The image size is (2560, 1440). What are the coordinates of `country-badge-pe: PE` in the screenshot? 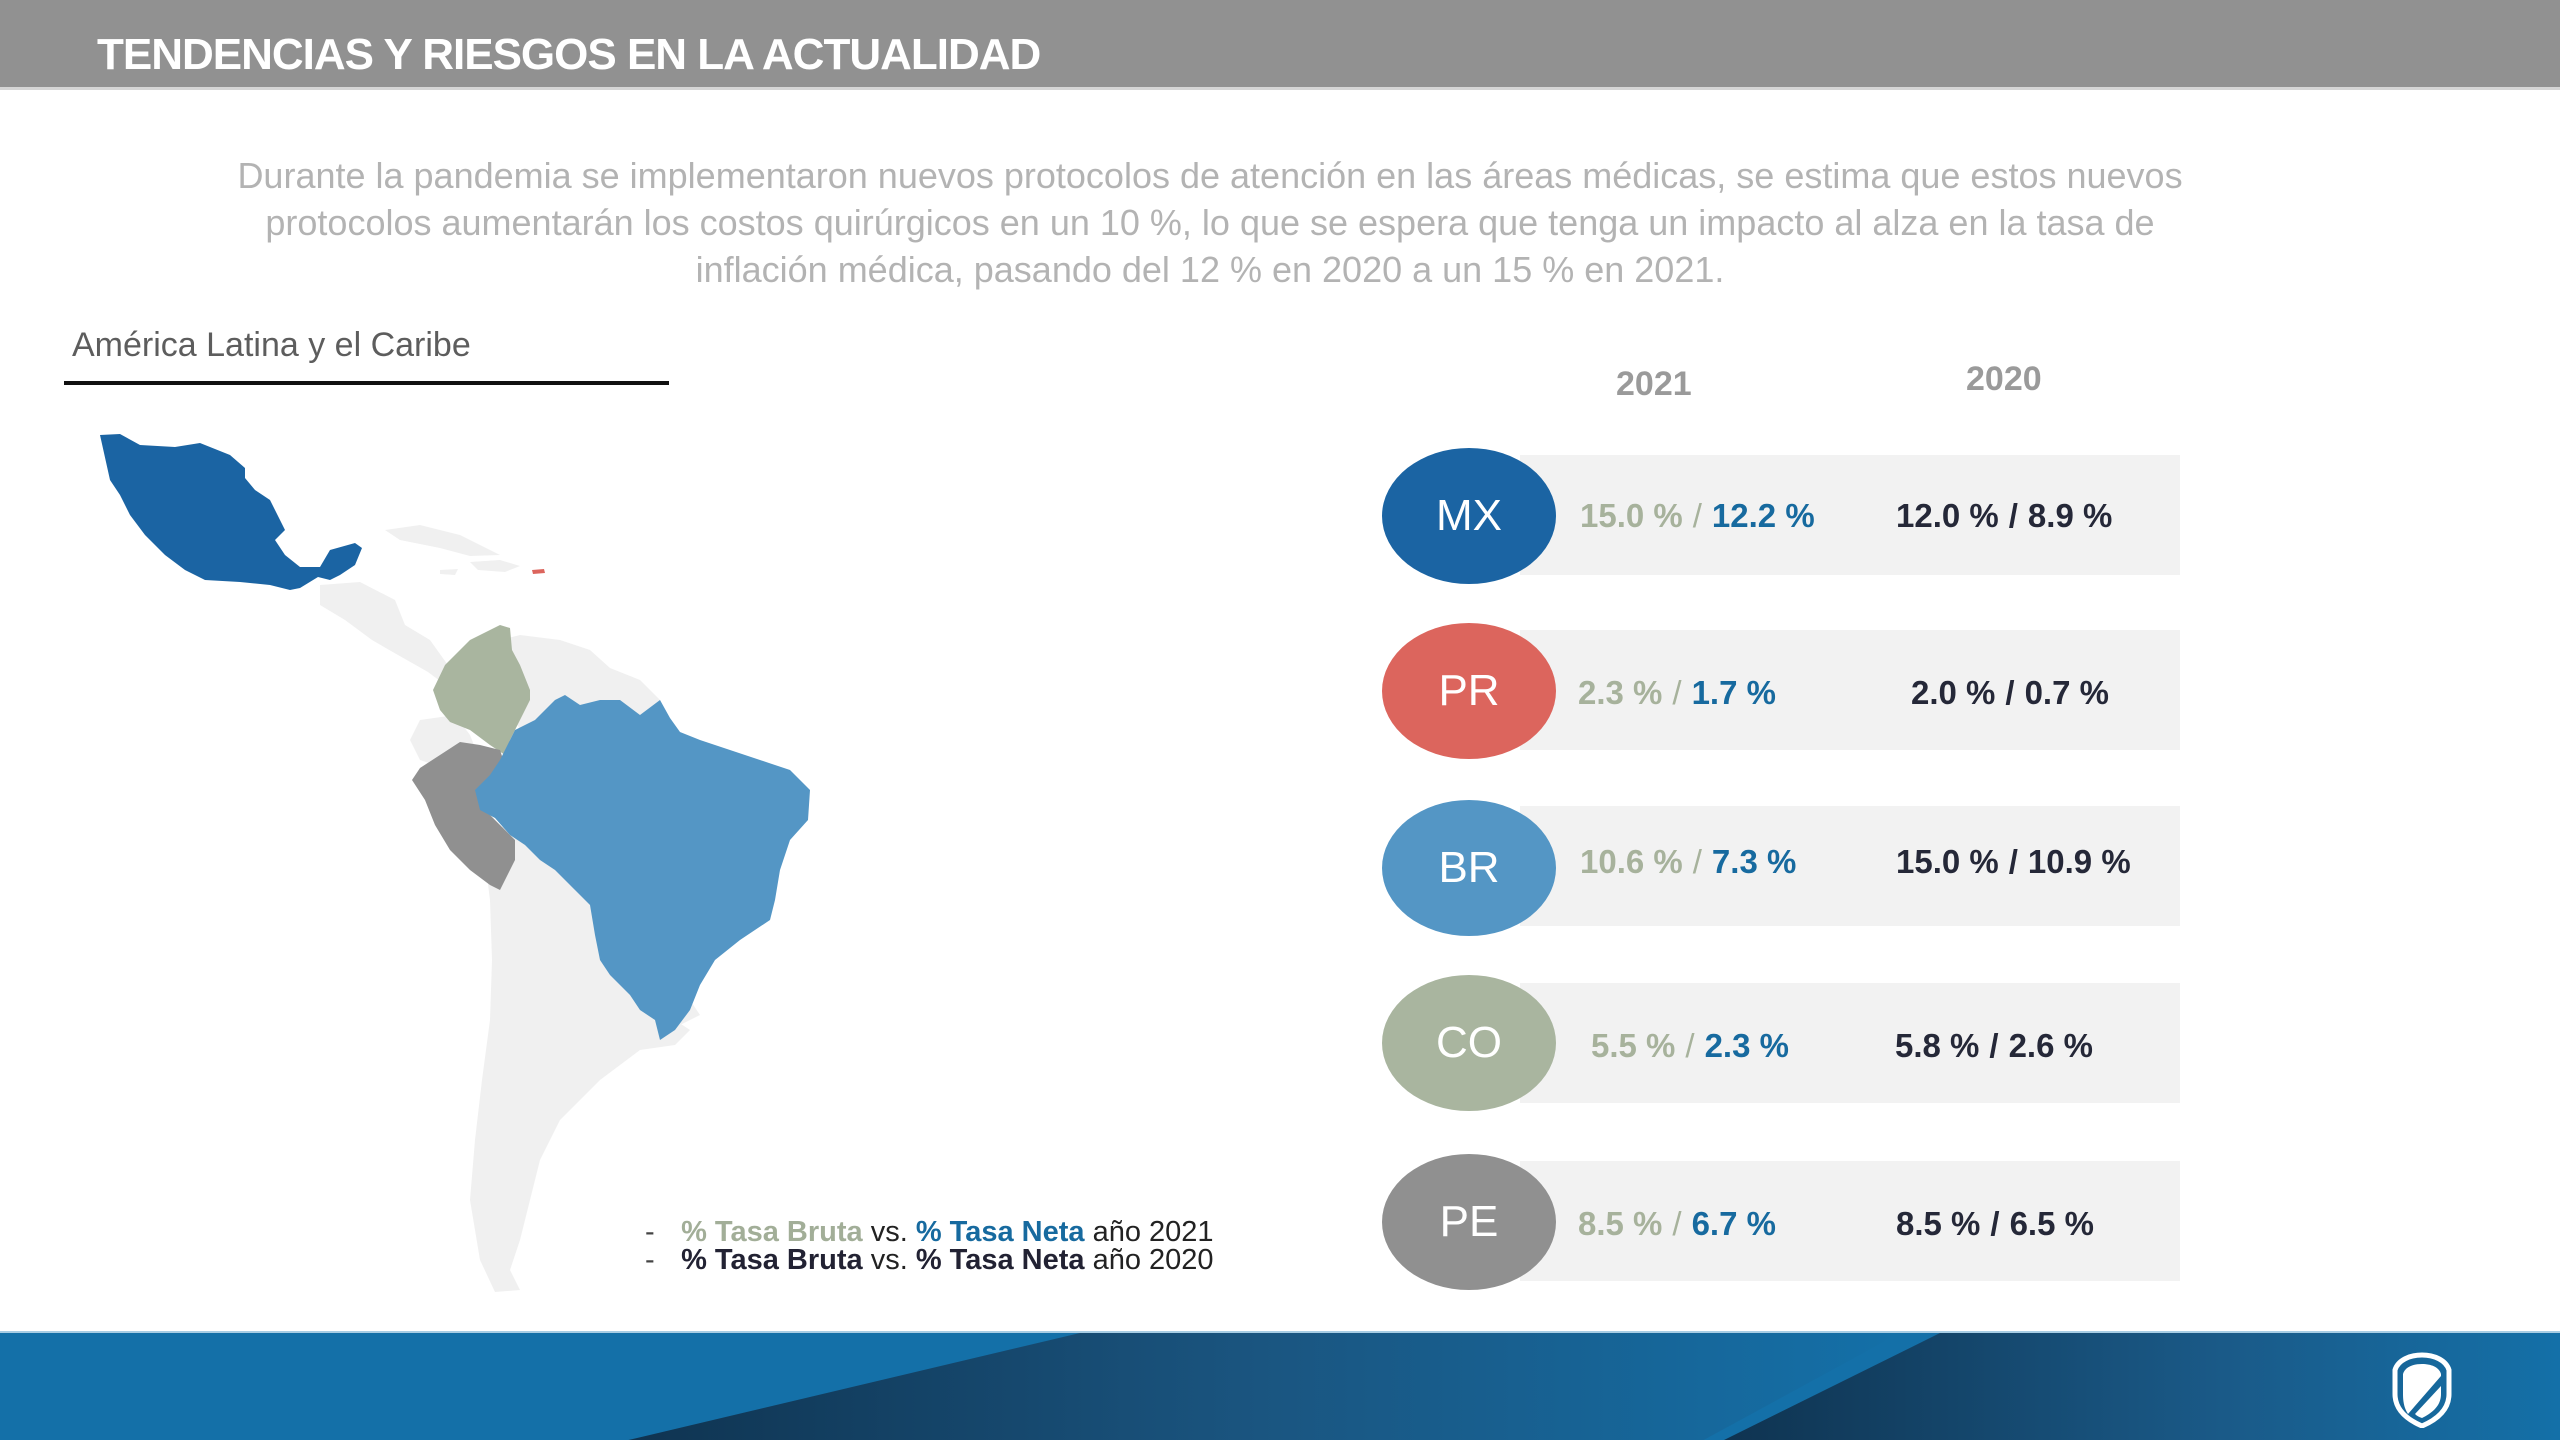 It's located at (1469, 1222).